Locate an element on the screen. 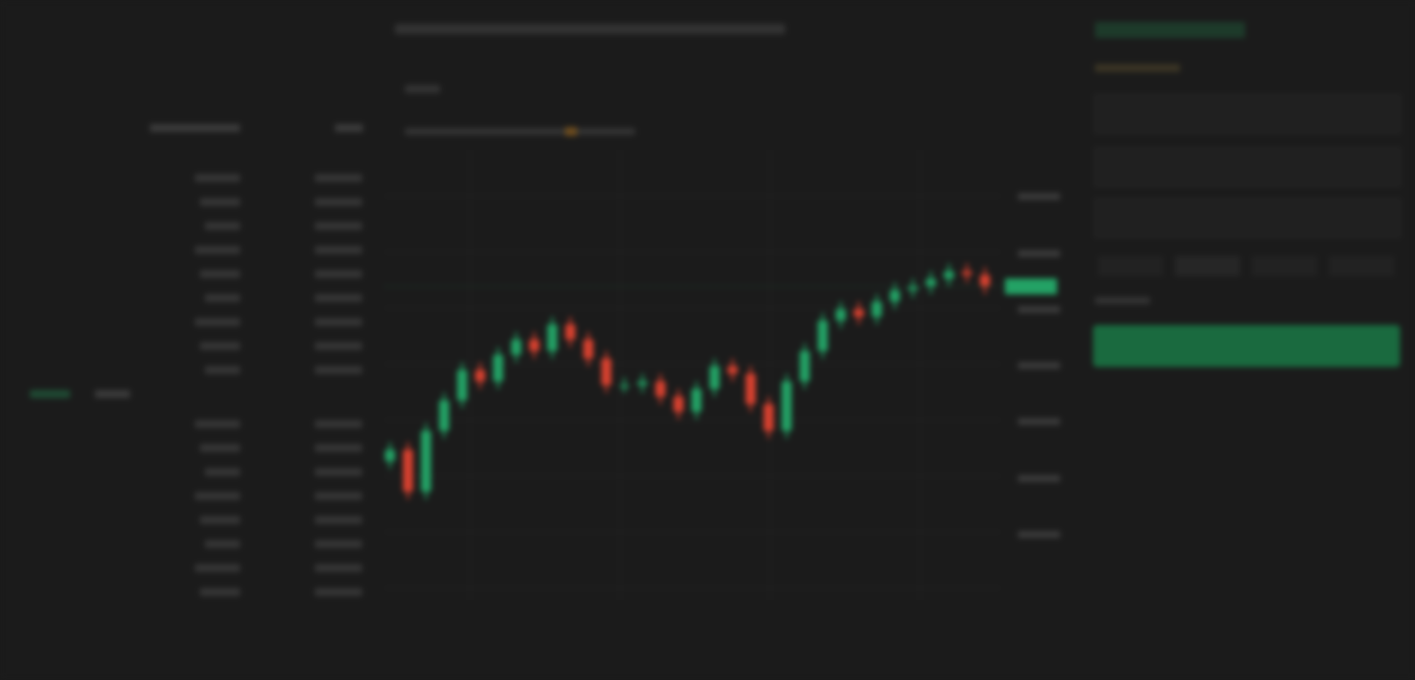  pair-info is located at coordinates (590, 29).